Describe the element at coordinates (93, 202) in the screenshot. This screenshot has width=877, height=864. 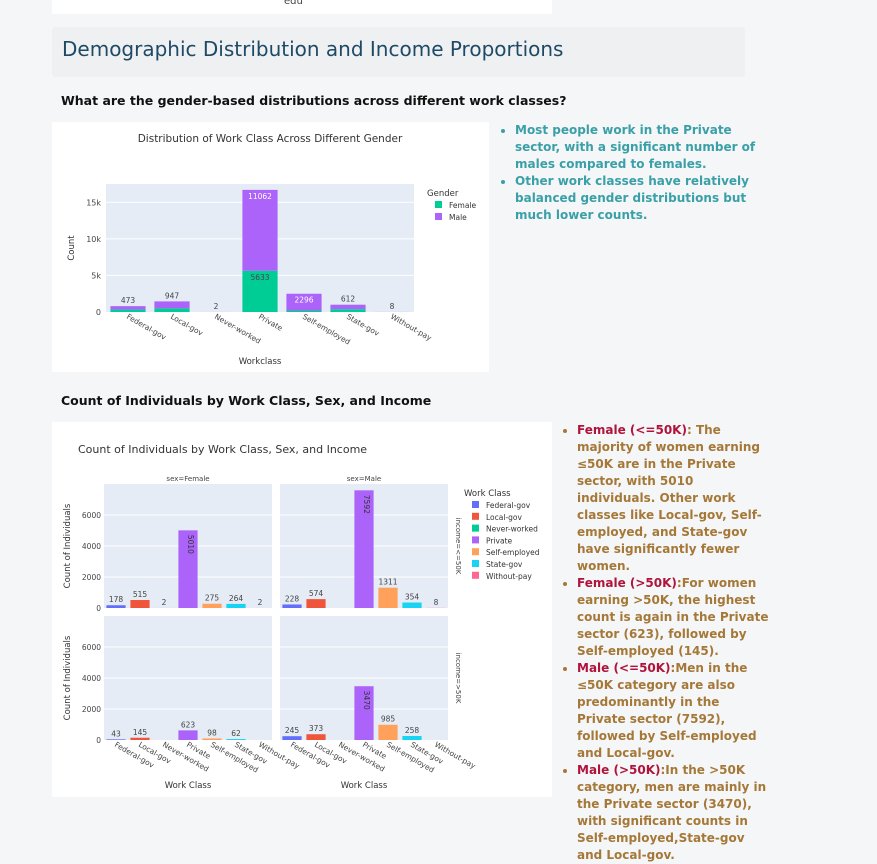
I see `y-tick-label: 15k` at that location.